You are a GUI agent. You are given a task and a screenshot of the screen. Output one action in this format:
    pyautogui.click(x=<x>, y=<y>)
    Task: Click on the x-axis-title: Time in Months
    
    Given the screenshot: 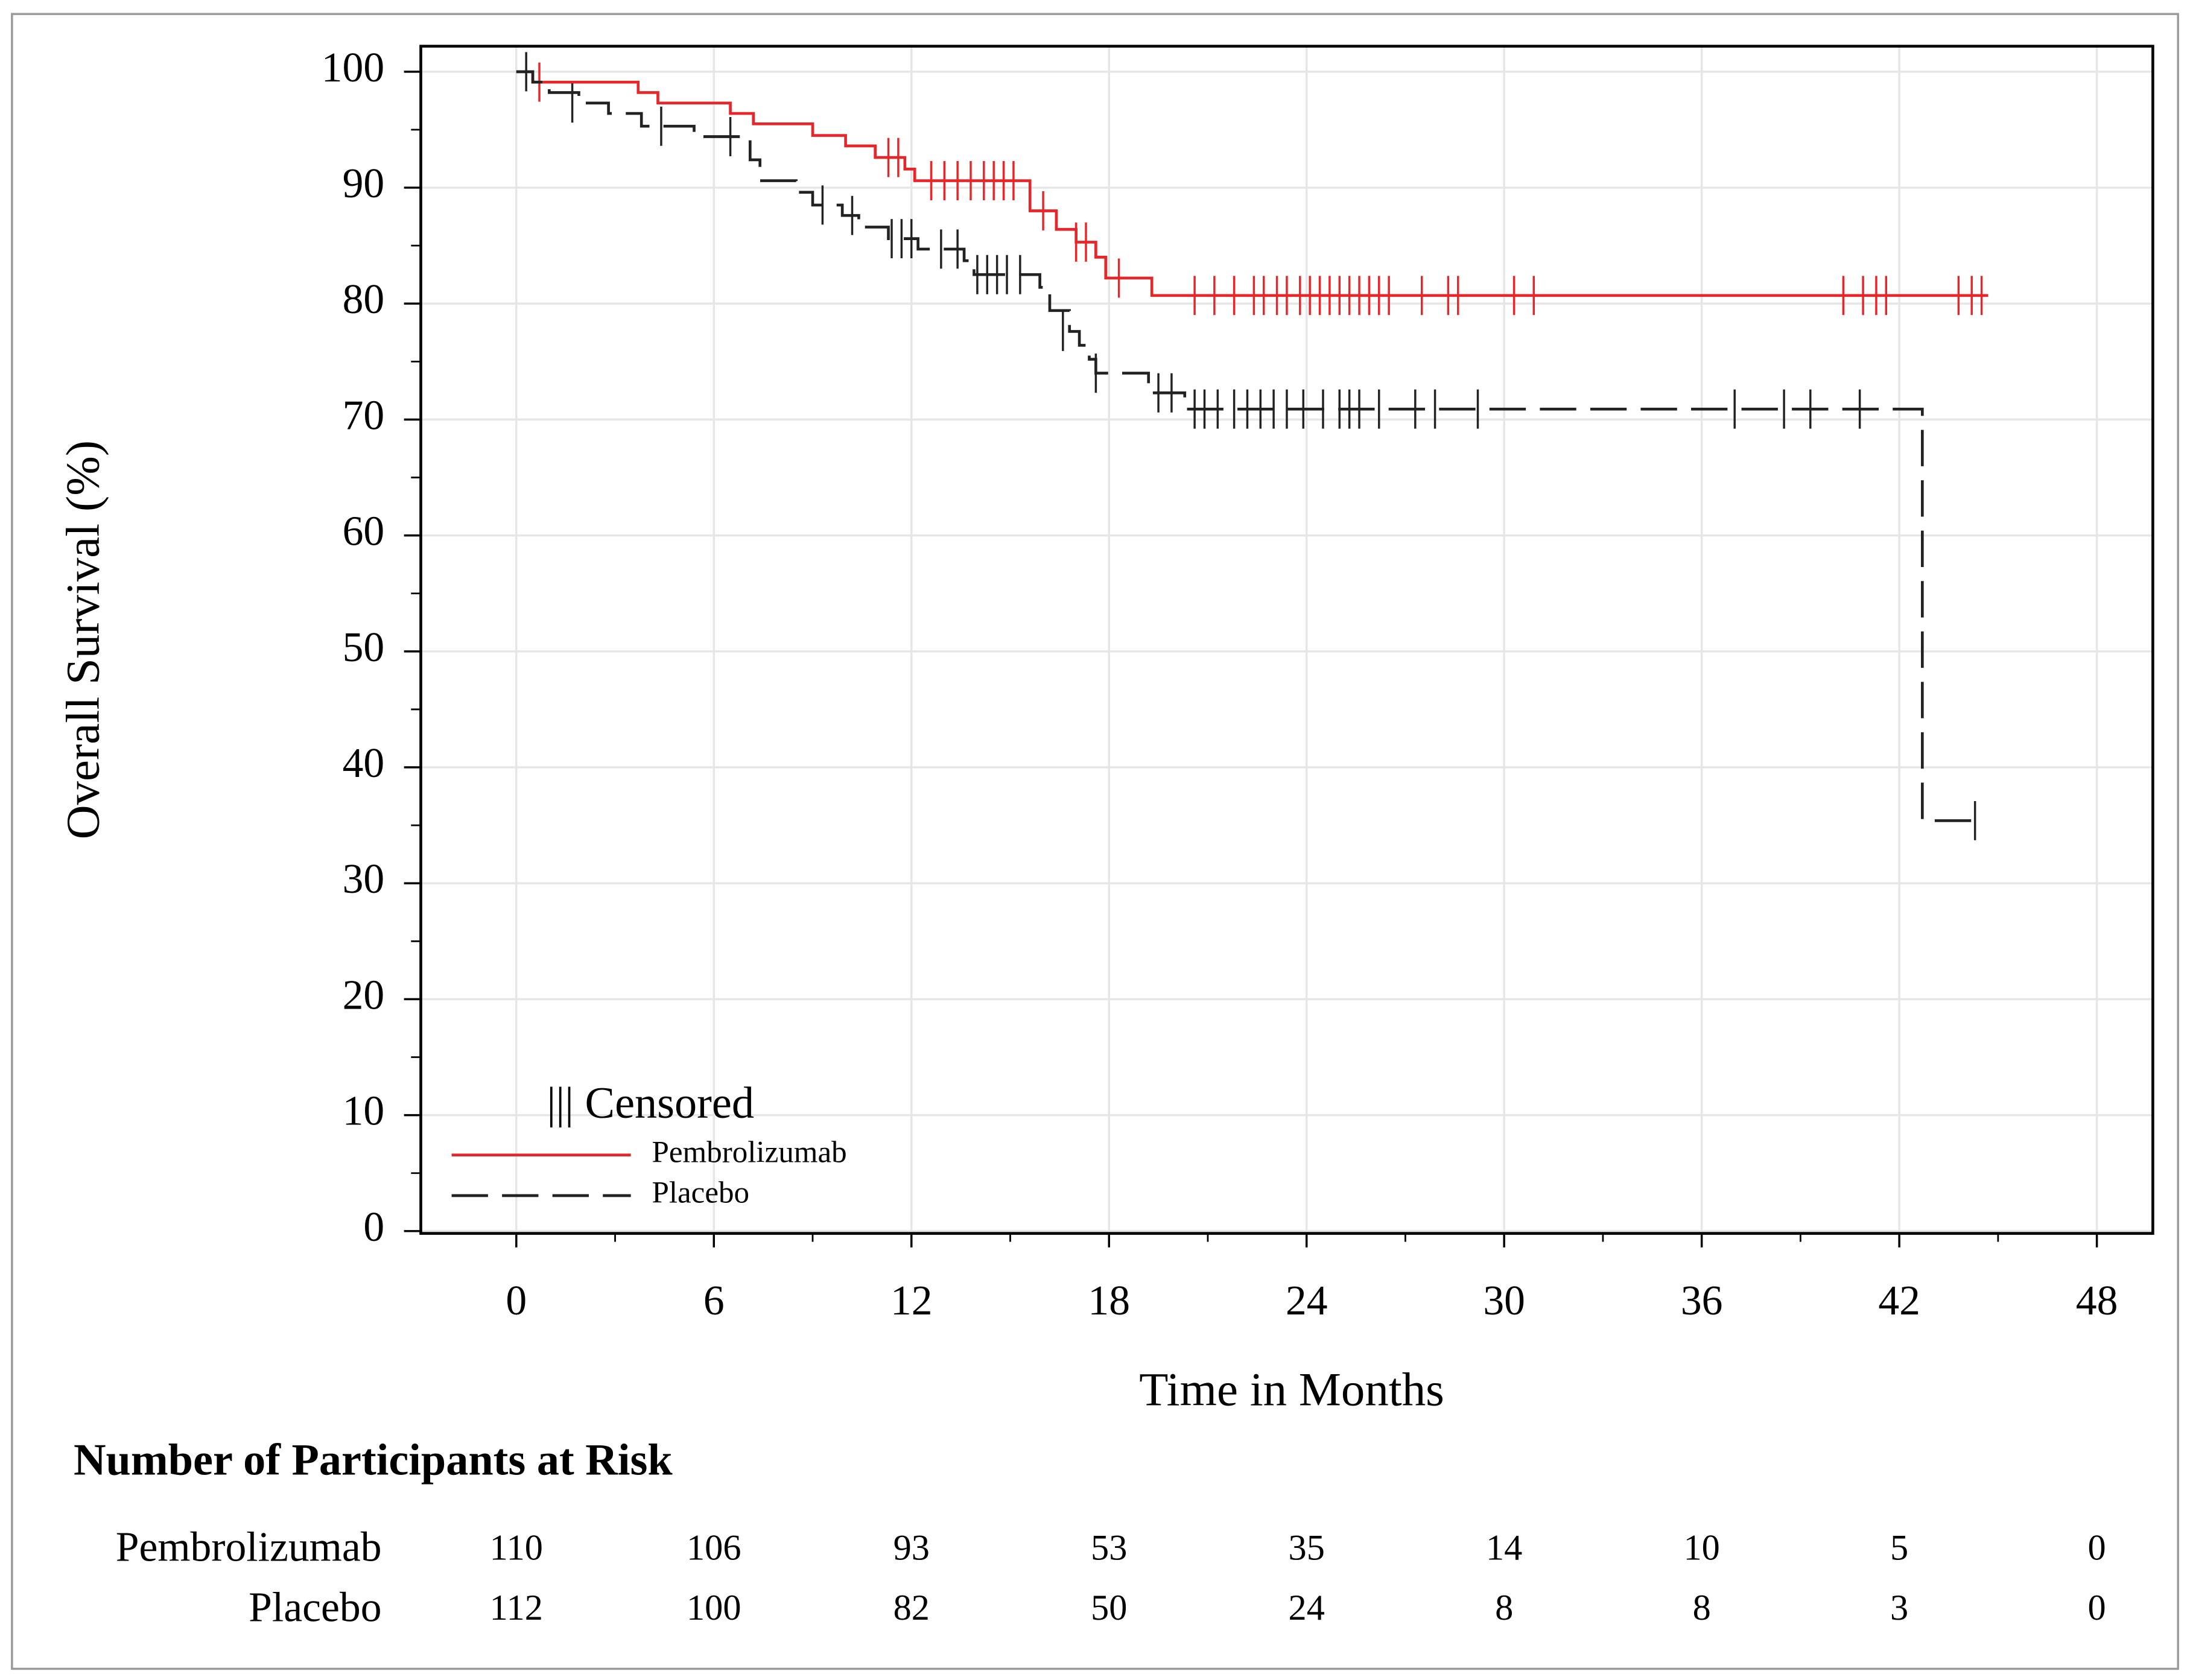 What is the action you would take?
    pyautogui.click(x=1291, y=1390)
    